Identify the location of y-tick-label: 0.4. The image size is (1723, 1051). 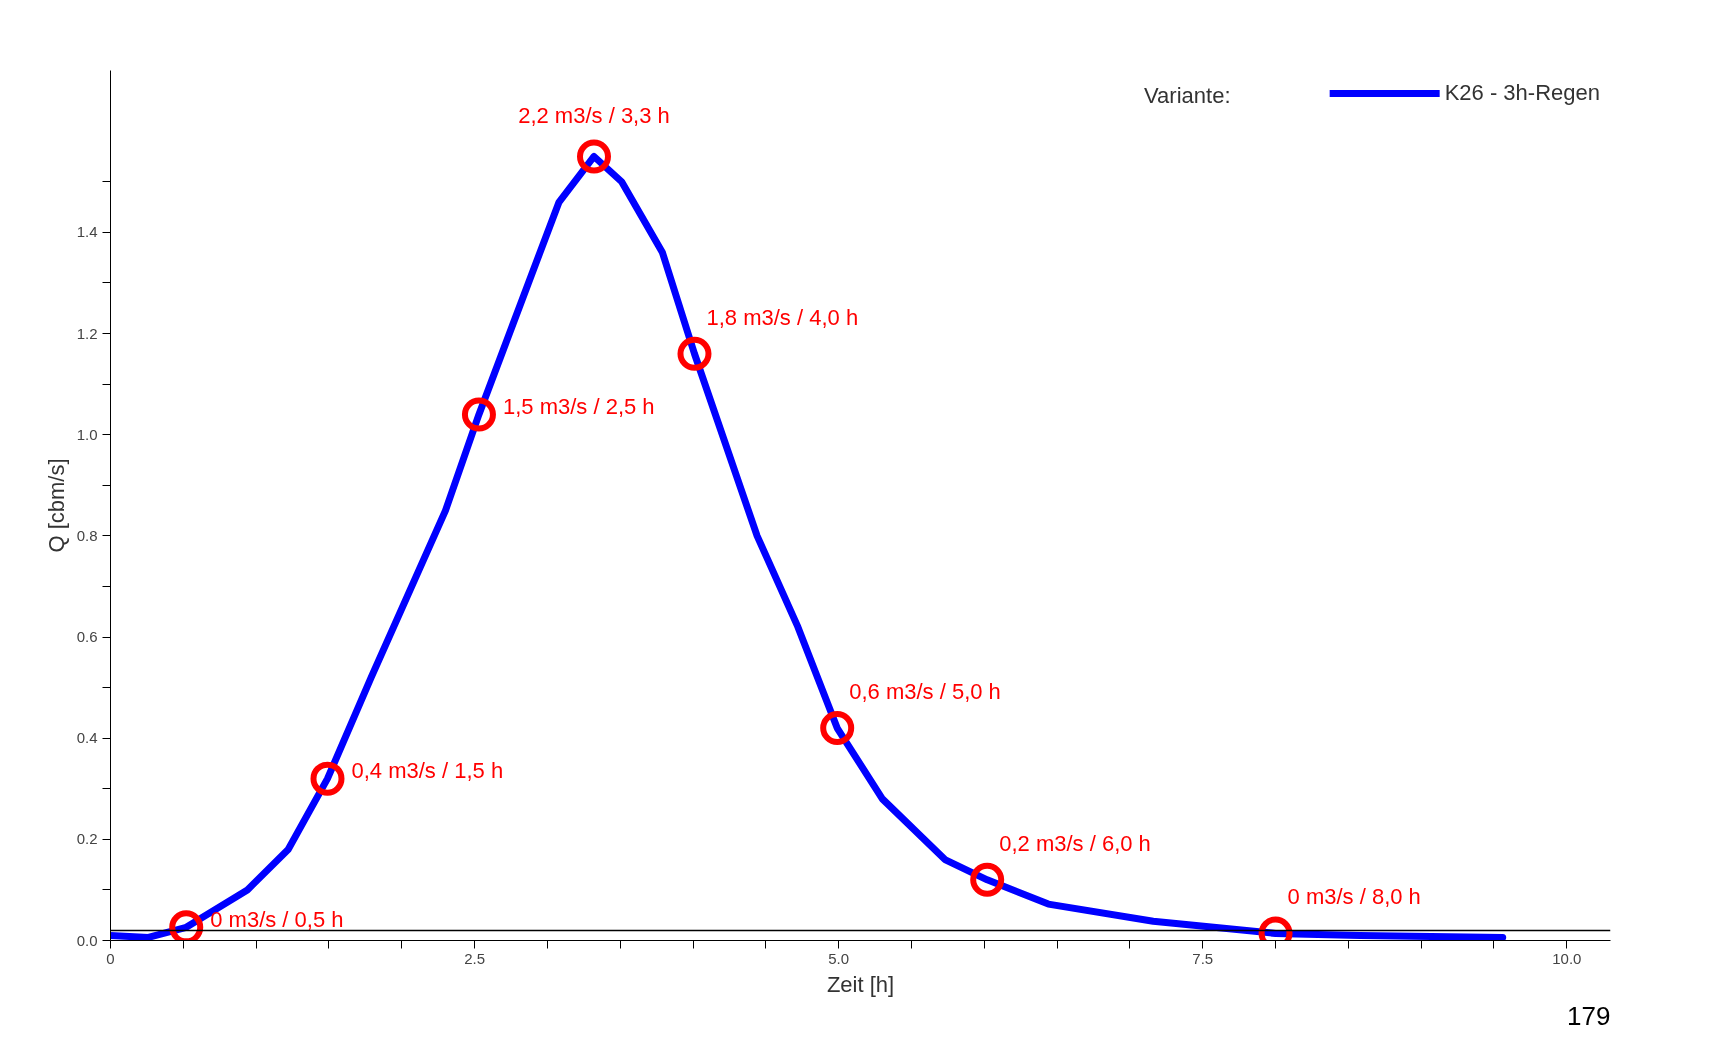
(87, 738).